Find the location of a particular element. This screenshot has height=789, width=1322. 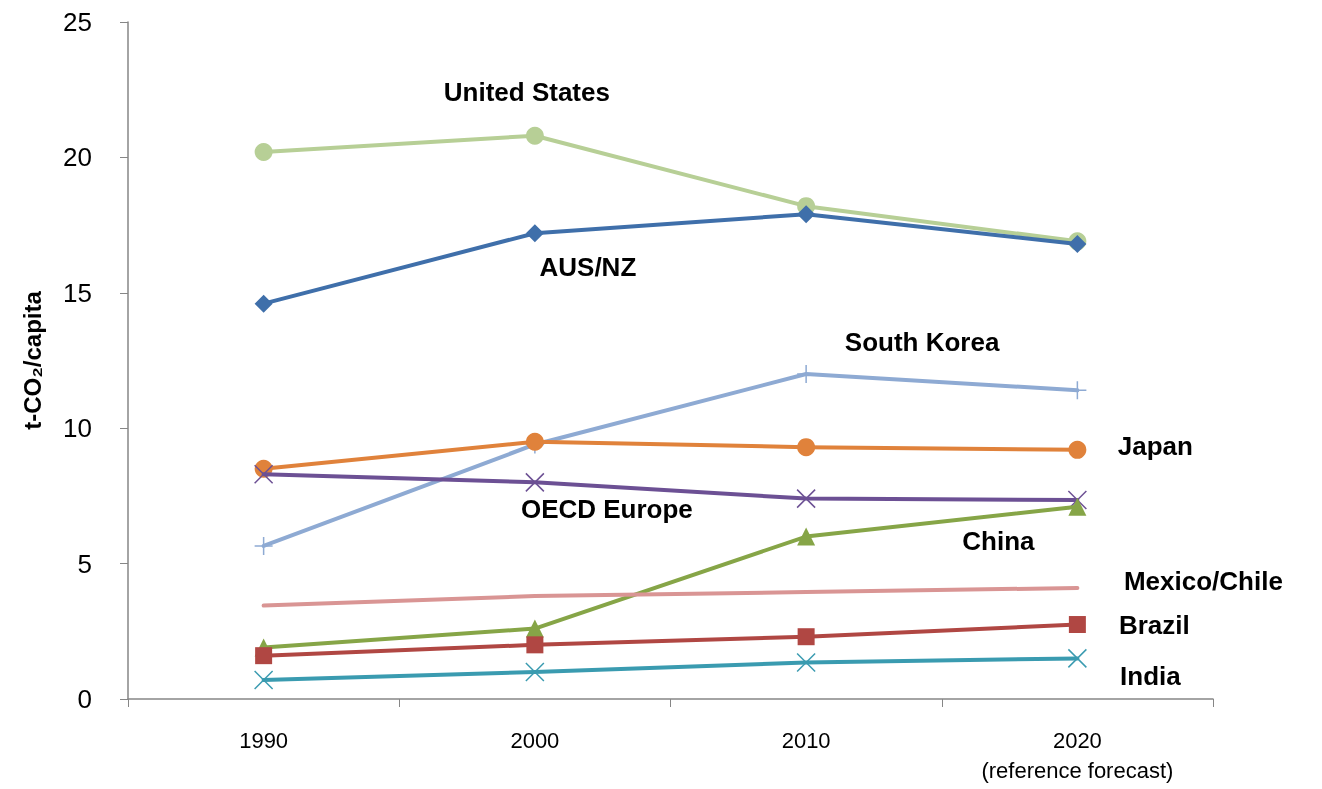

series-label: Brazil is located at coordinates (1154, 624).